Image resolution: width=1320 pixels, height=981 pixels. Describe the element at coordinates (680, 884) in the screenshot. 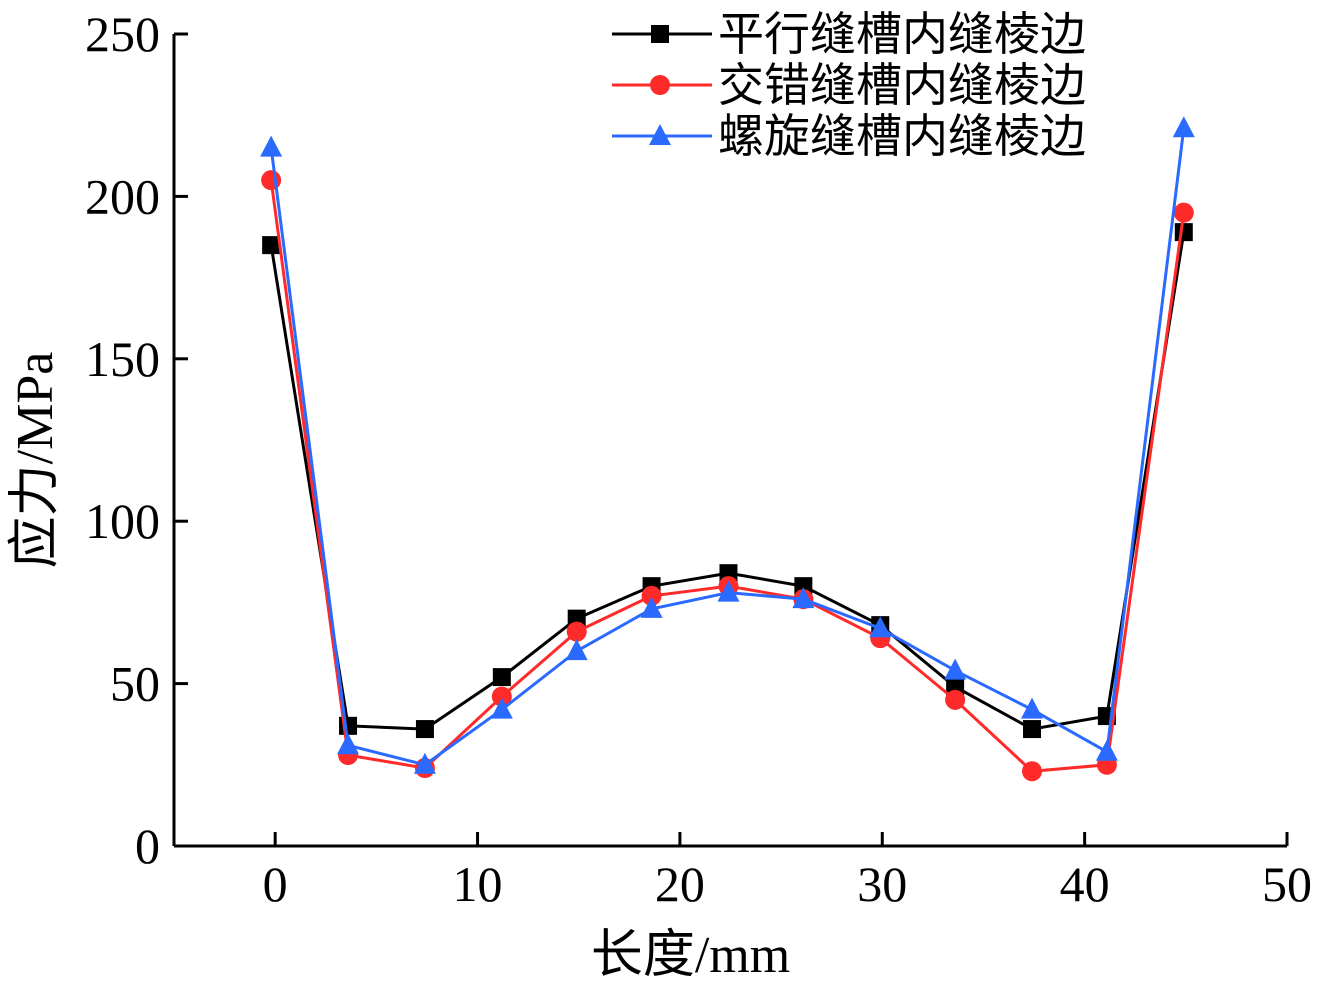

I see `x-tick-label: 20` at that location.